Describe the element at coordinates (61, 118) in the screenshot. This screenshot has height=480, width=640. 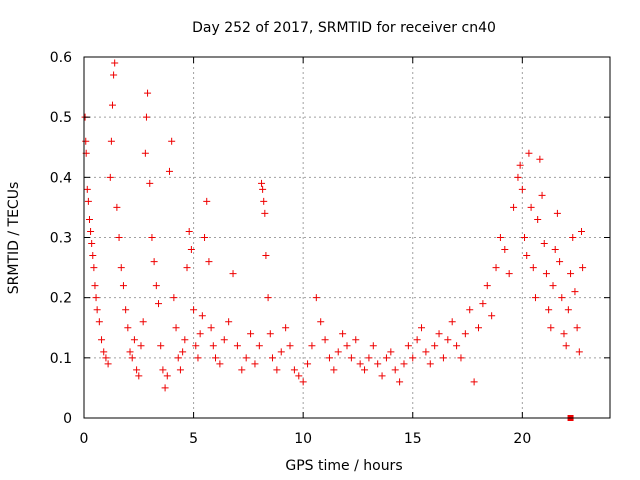
I see `y-tick-label: 0.5` at that location.